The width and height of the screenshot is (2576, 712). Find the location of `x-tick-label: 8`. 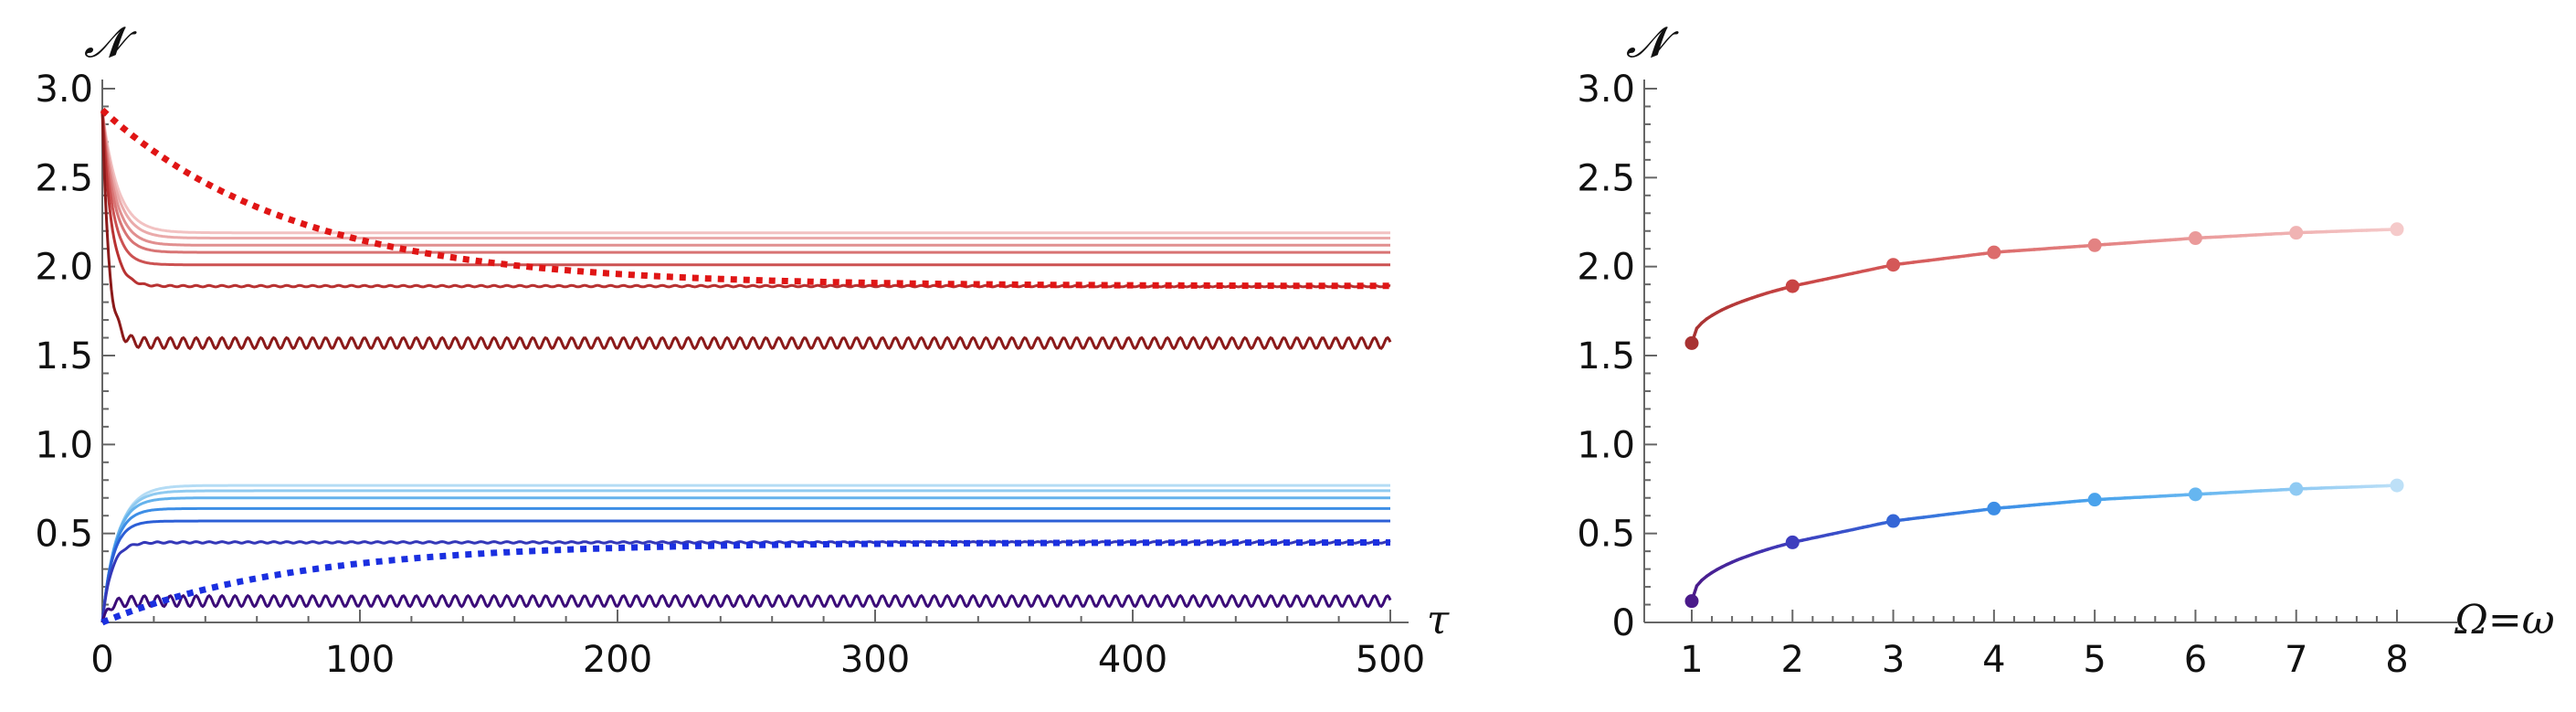

x-tick-label: 8 is located at coordinates (2396, 660).